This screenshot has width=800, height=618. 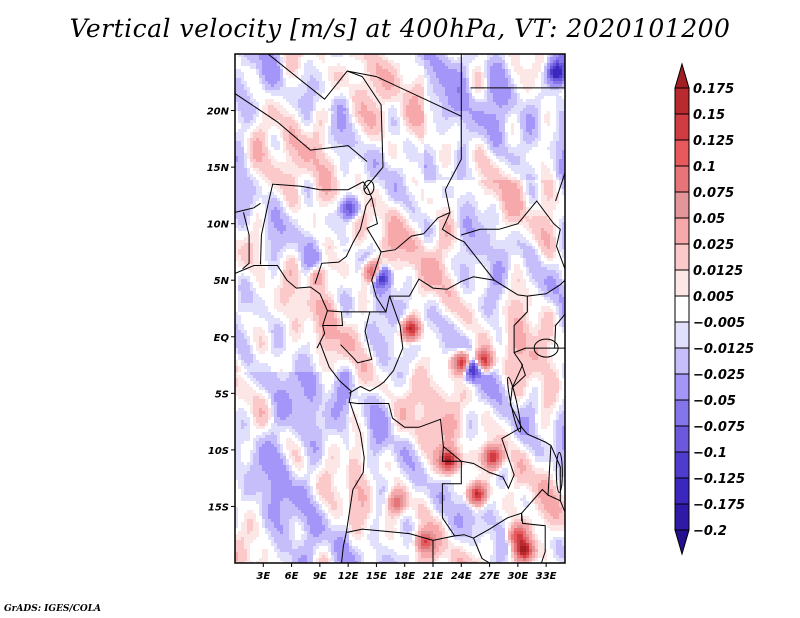 I want to click on y-tick-label: EQ, so click(x=222, y=338).